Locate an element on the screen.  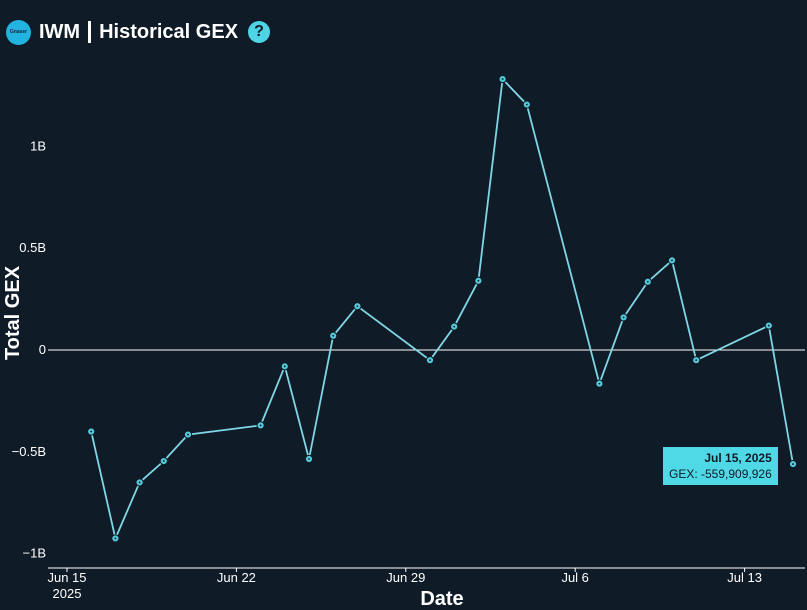
x-axis-title: Date is located at coordinates (441, 599).